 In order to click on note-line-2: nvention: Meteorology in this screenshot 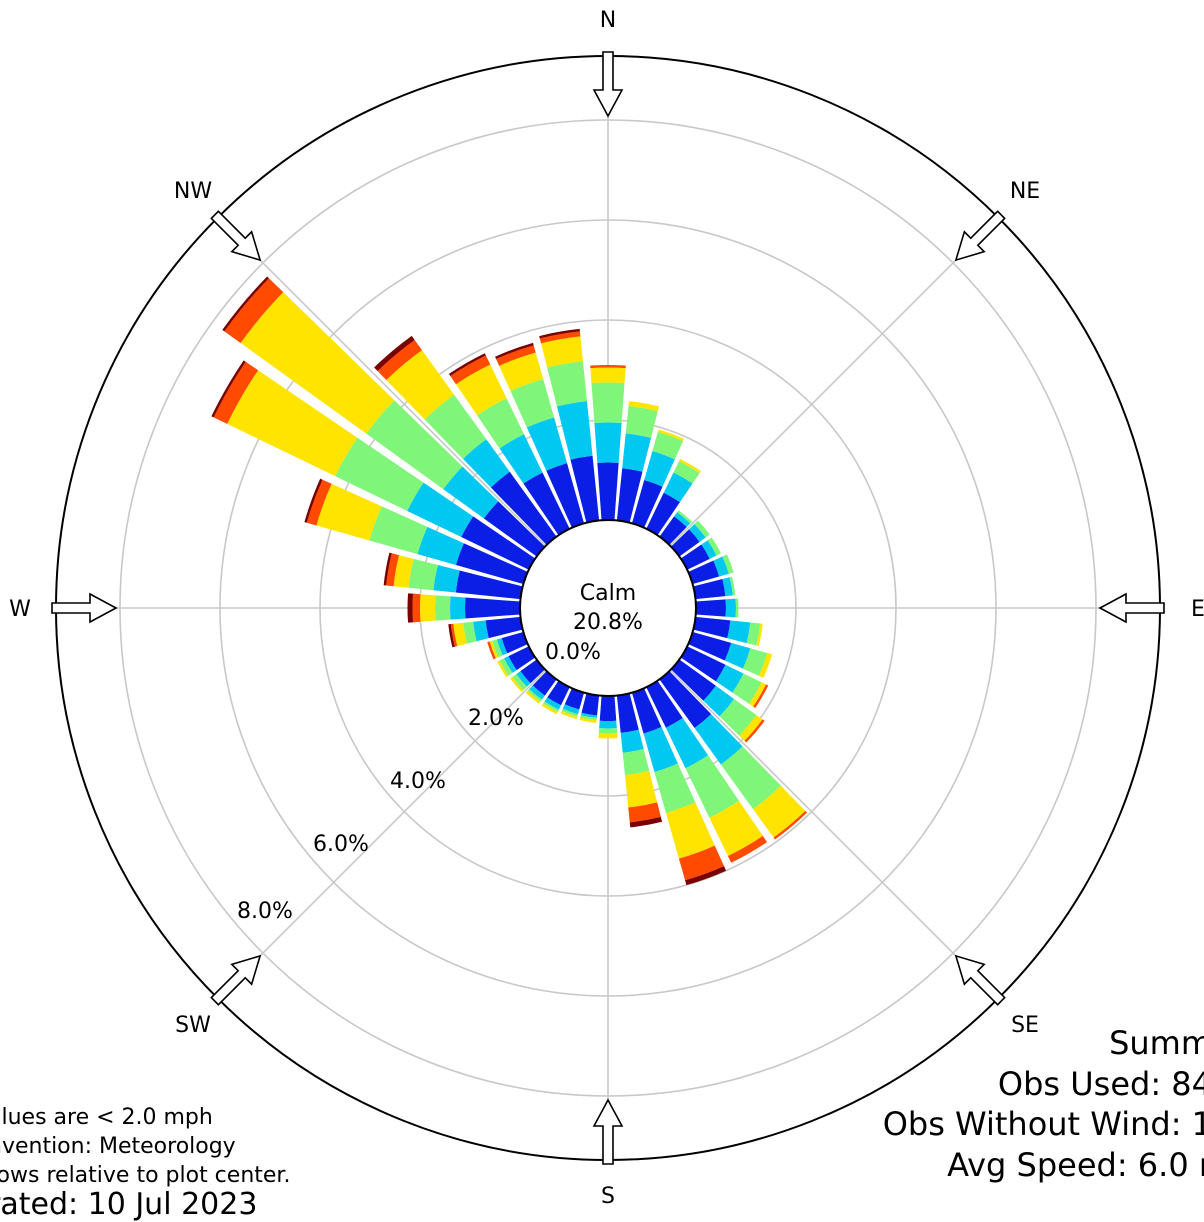, I will do `click(118, 1146)`.